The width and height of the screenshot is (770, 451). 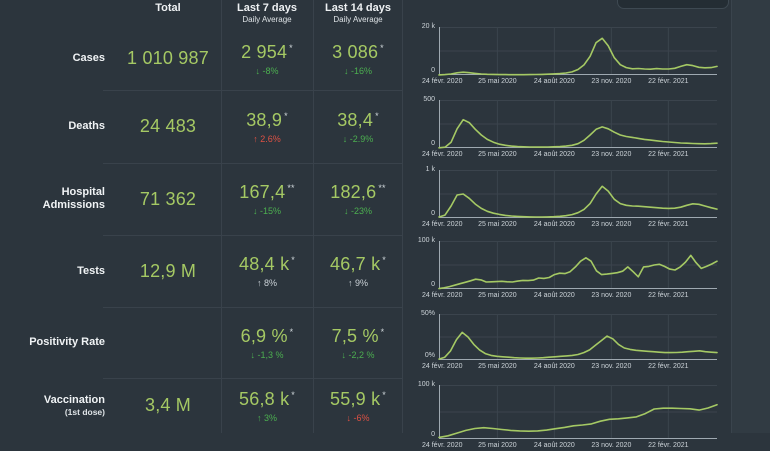 What do you see at coordinates (673, 4) in the screenshot?
I see `collapsed-panel-button` at bounding box center [673, 4].